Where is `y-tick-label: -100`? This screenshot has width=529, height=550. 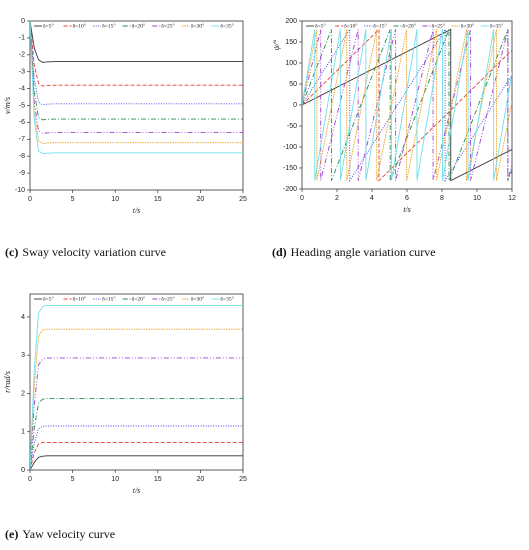 y-tick-label: -100 is located at coordinates (290, 147).